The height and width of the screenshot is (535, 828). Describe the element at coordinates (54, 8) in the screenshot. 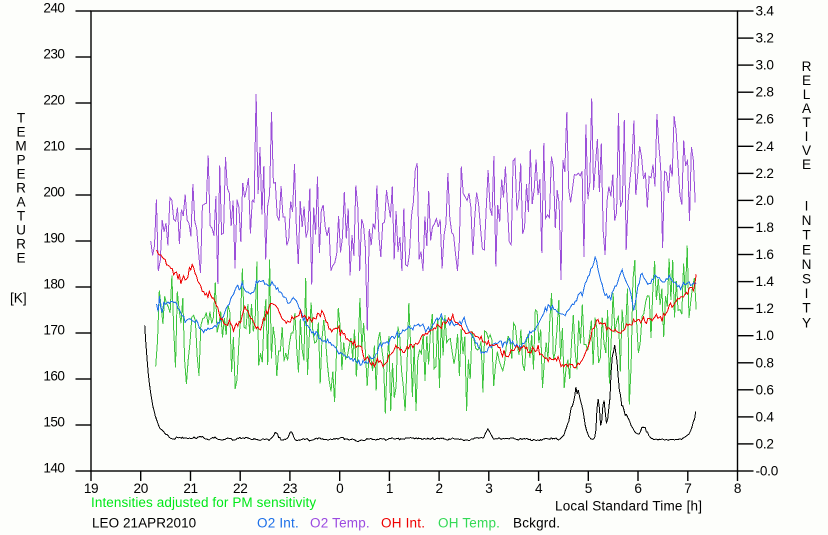

I see `svg-text: 240` at that location.